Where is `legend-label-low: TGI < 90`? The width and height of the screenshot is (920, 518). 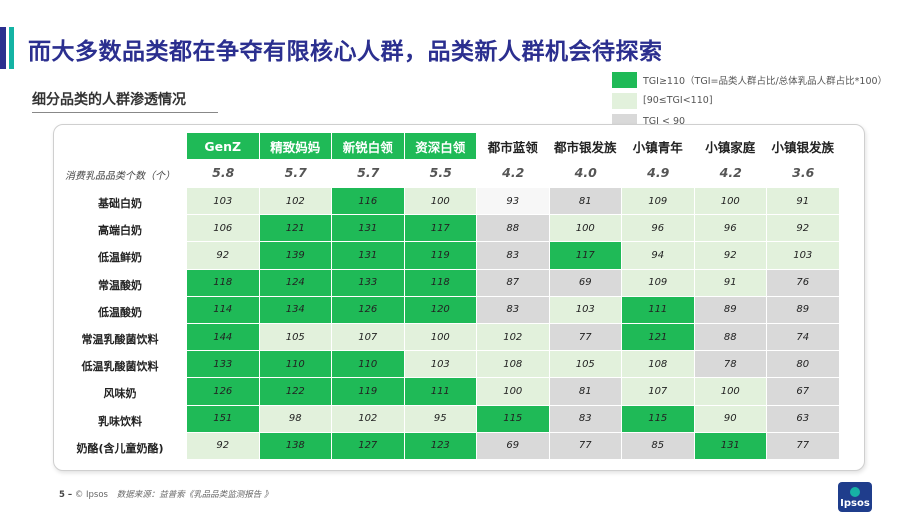 legend-label-low: TGI < 90 is located at coordinates (664, 121).